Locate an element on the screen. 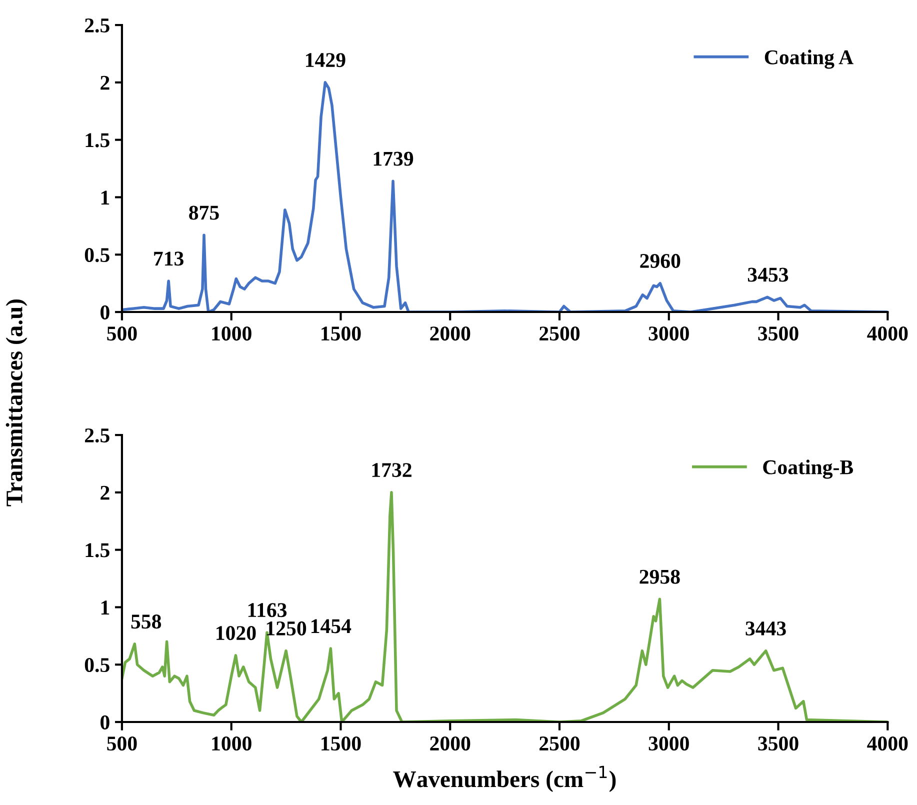 The height and width of the screenshot is (805, 917). annotation: 2960 is located at coordinates (660, 261).